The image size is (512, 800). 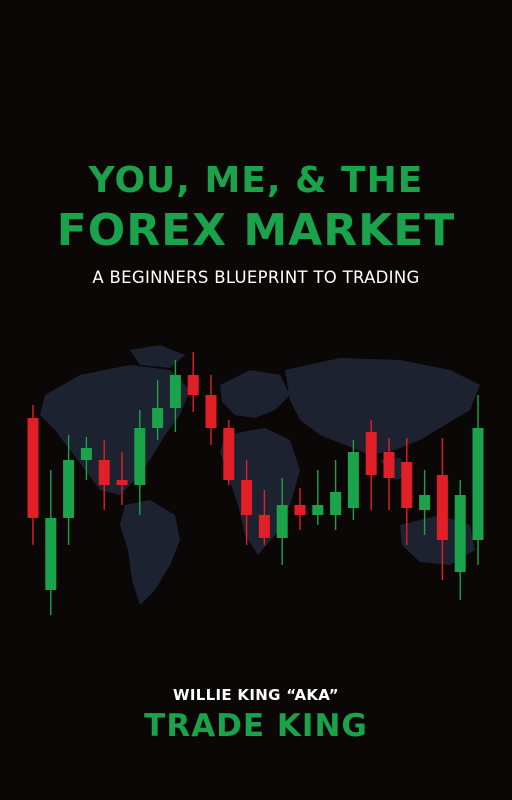 What do you see at coordinates (256, 726) in the screenshot?
I see `author-alias: TRADE KING` at bounding box center [256, 726].